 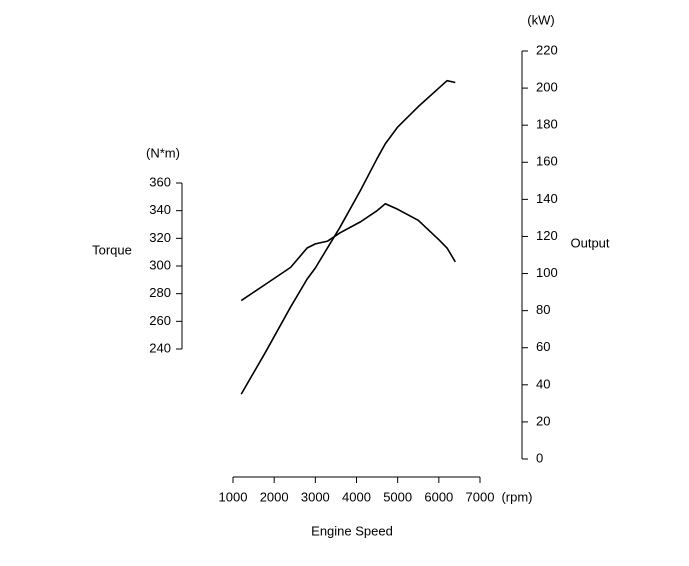 I want to click on x-tick-label: 4000, so click(x=356, y=496).